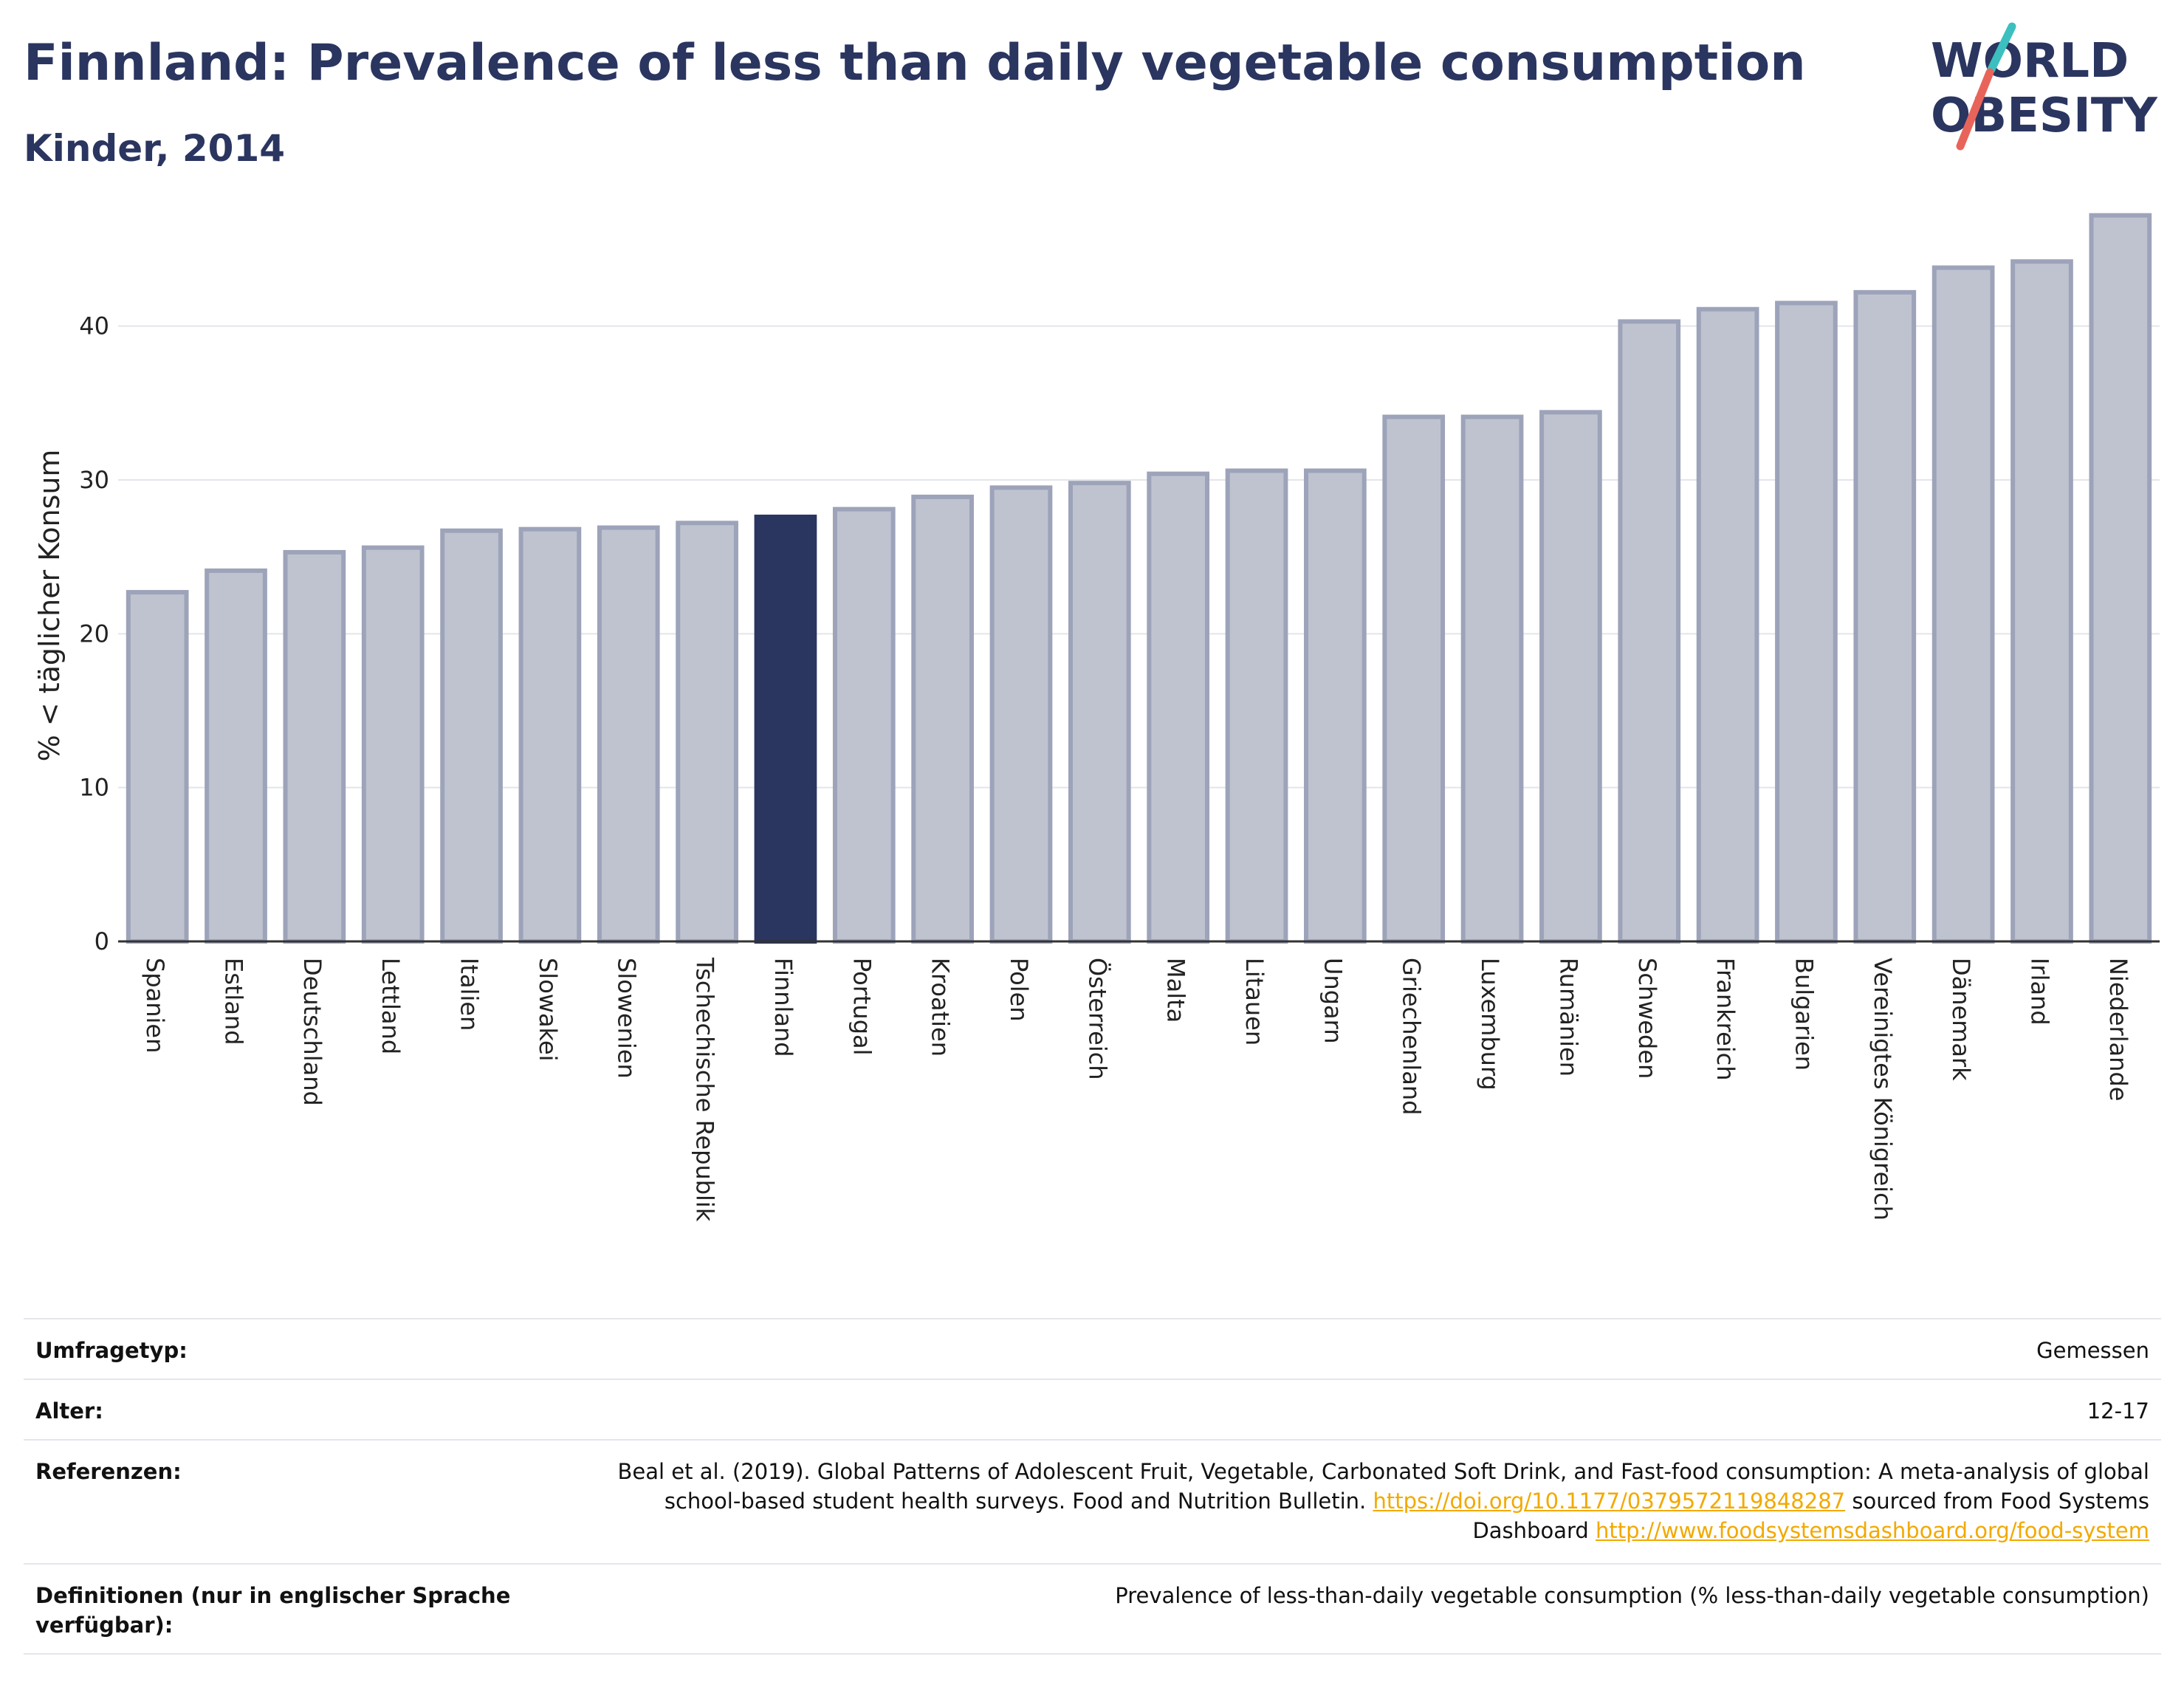 The width and height of the screenshot is (2184, 1696). Describe the element at coordinates (2030, 61) in the screenshot. I see `logo-line1: WORLD` at that location.